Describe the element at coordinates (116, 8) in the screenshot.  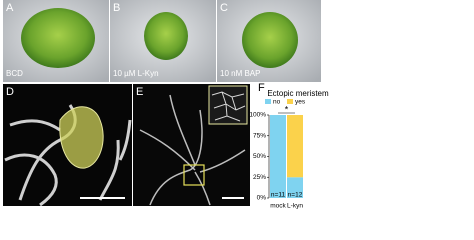
I see `panel-label: B` at that location.